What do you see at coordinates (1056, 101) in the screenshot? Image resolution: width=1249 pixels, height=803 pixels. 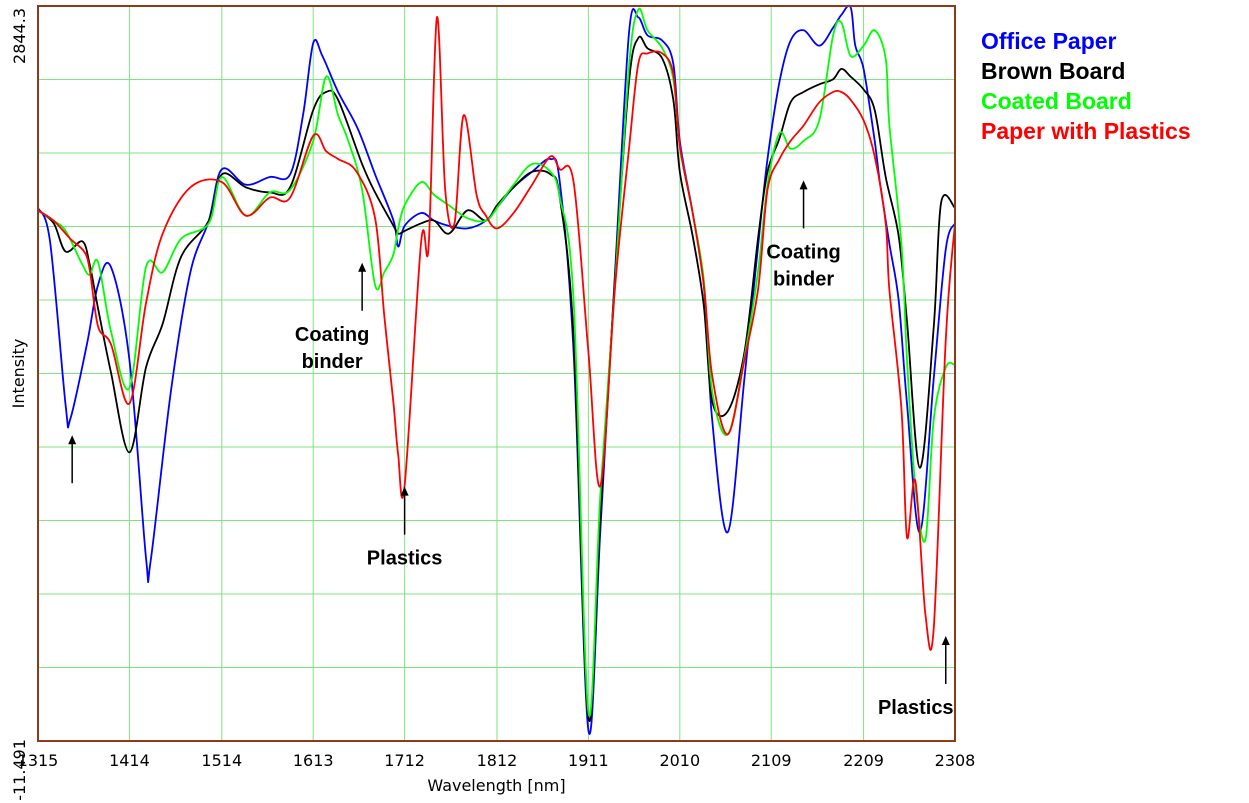 I see `legend-coated-board: Coated Board` at bounding box center [1056, 101].